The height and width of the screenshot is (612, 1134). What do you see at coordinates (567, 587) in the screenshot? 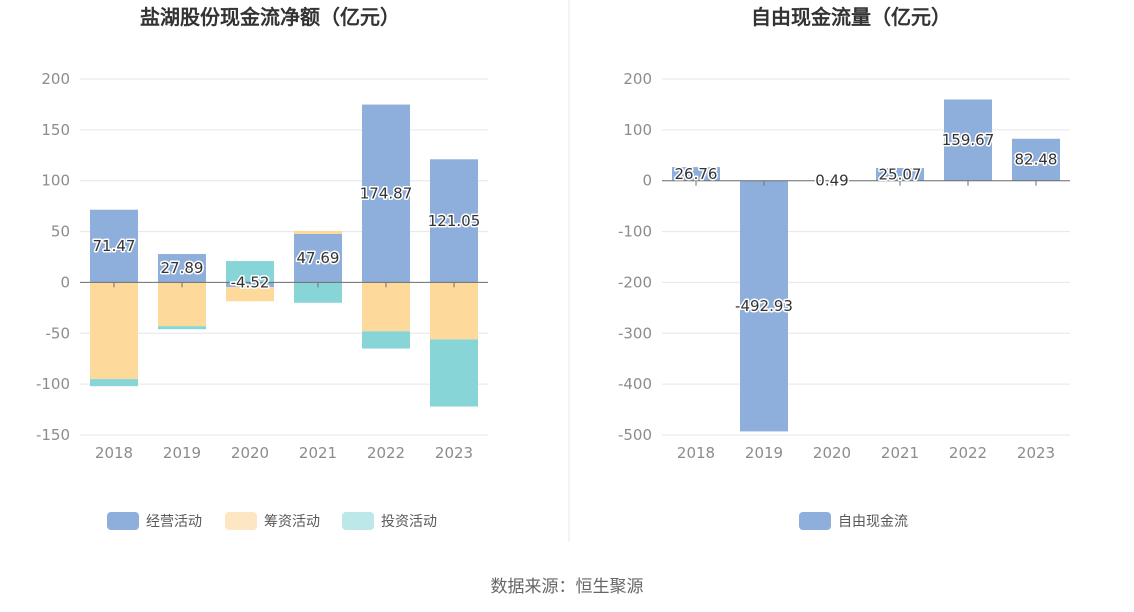
I see `data-source: 数据来源：恒生聚源` at bounding box center [567, 587].